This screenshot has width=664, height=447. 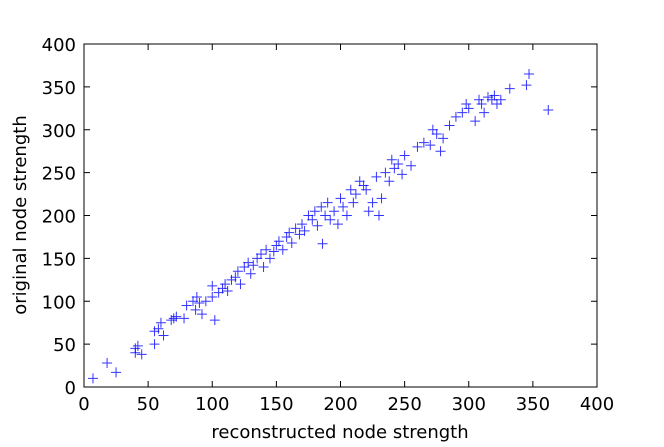 What do you see at coordinates (533, 404) in the screenshot?
I see `x-tick-label: 350` at bounding box center [533, 404].